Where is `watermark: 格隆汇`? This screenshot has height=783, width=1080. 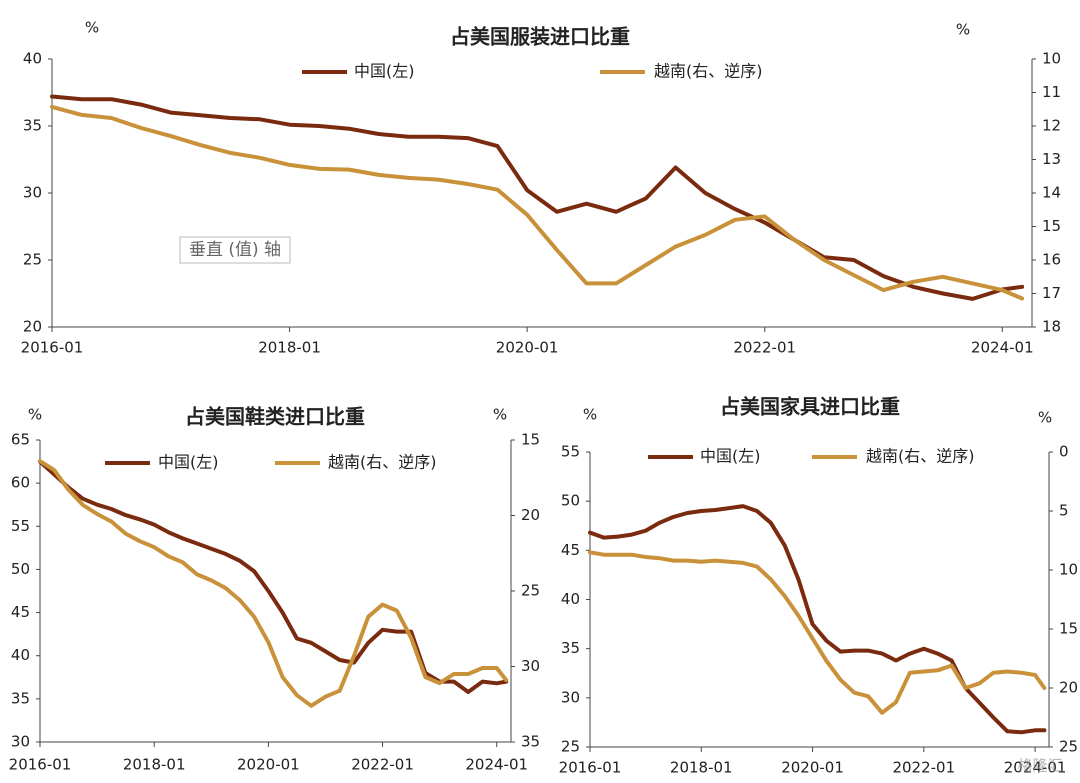
watermark: 格隆汇 is located at coordinates (1039, 766).